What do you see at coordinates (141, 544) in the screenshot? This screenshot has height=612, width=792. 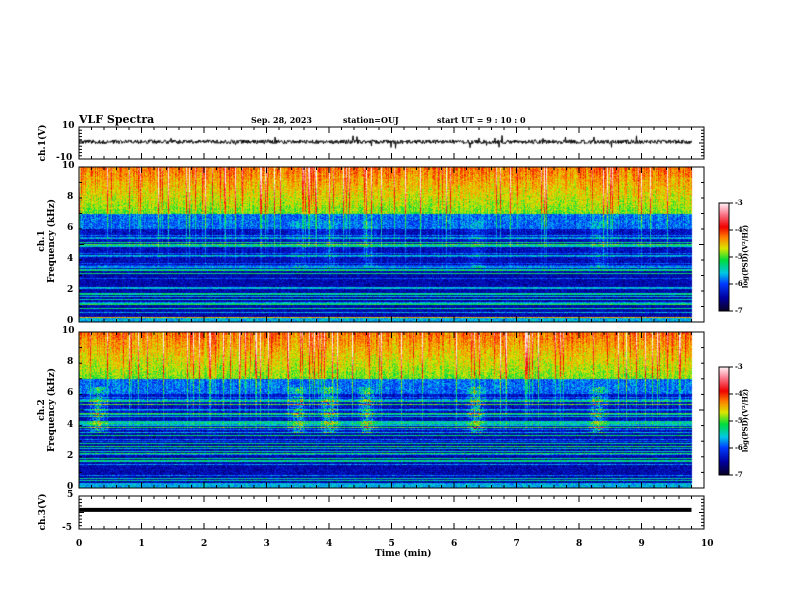 I see `x-tick-label: 1` at bounding box center [141, 544].